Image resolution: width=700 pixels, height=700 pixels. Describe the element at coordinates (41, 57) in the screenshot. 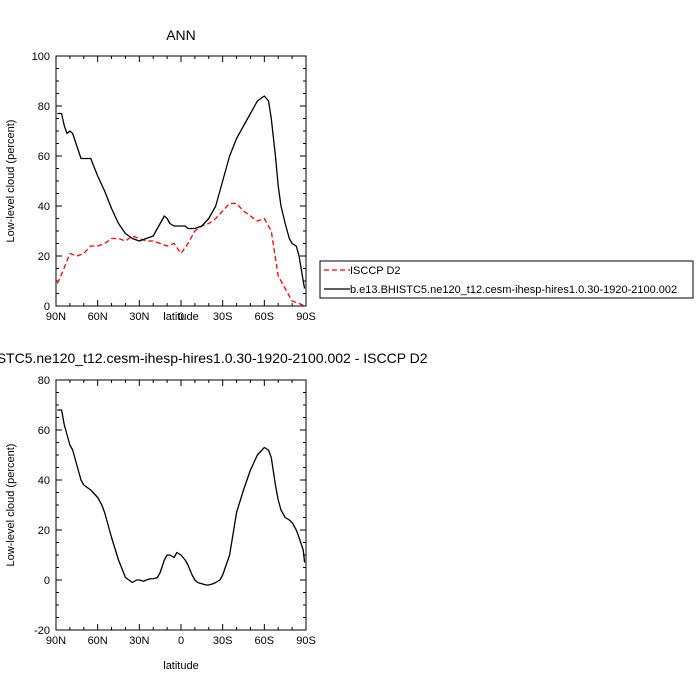

I see `y-tick-label: 100` at that location.